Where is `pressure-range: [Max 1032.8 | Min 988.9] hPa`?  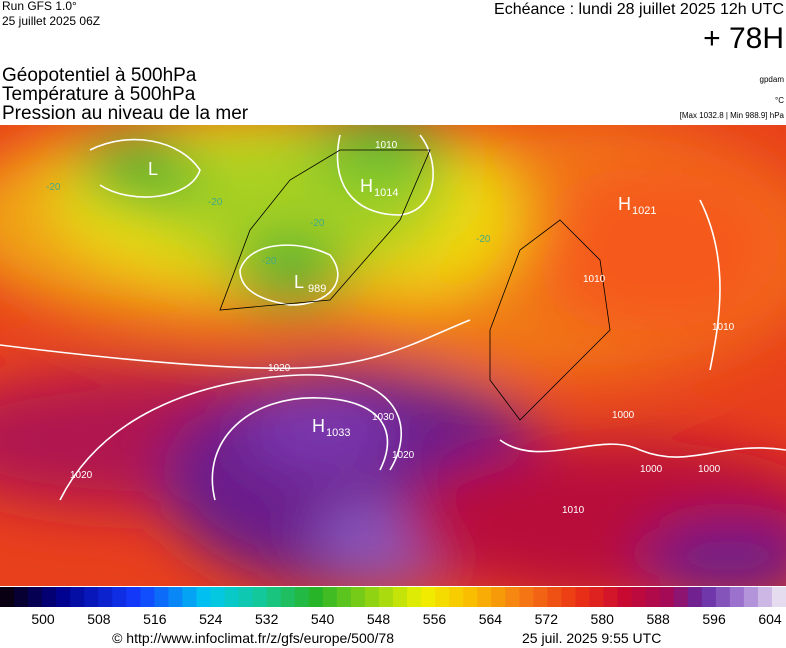 pressure-range: [Max 1032.8 | Min 988.9] hPa is located at coordinates (732, 115).